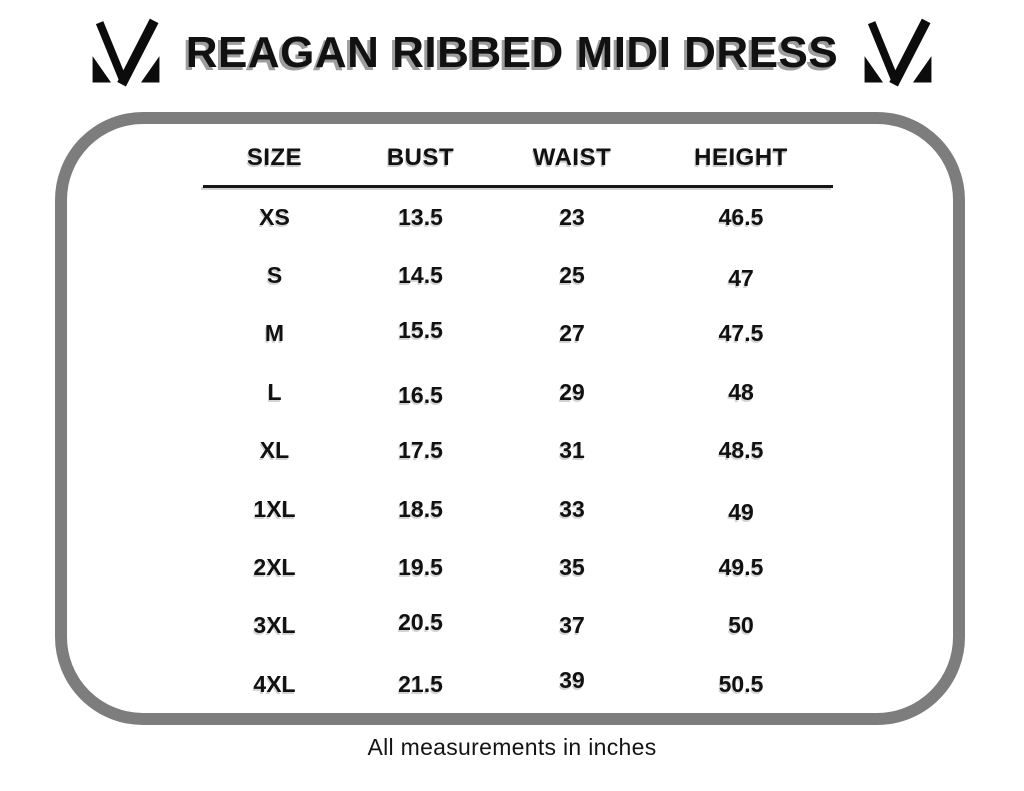  I want to click on cell-height: 47.5, so click(741, 333).